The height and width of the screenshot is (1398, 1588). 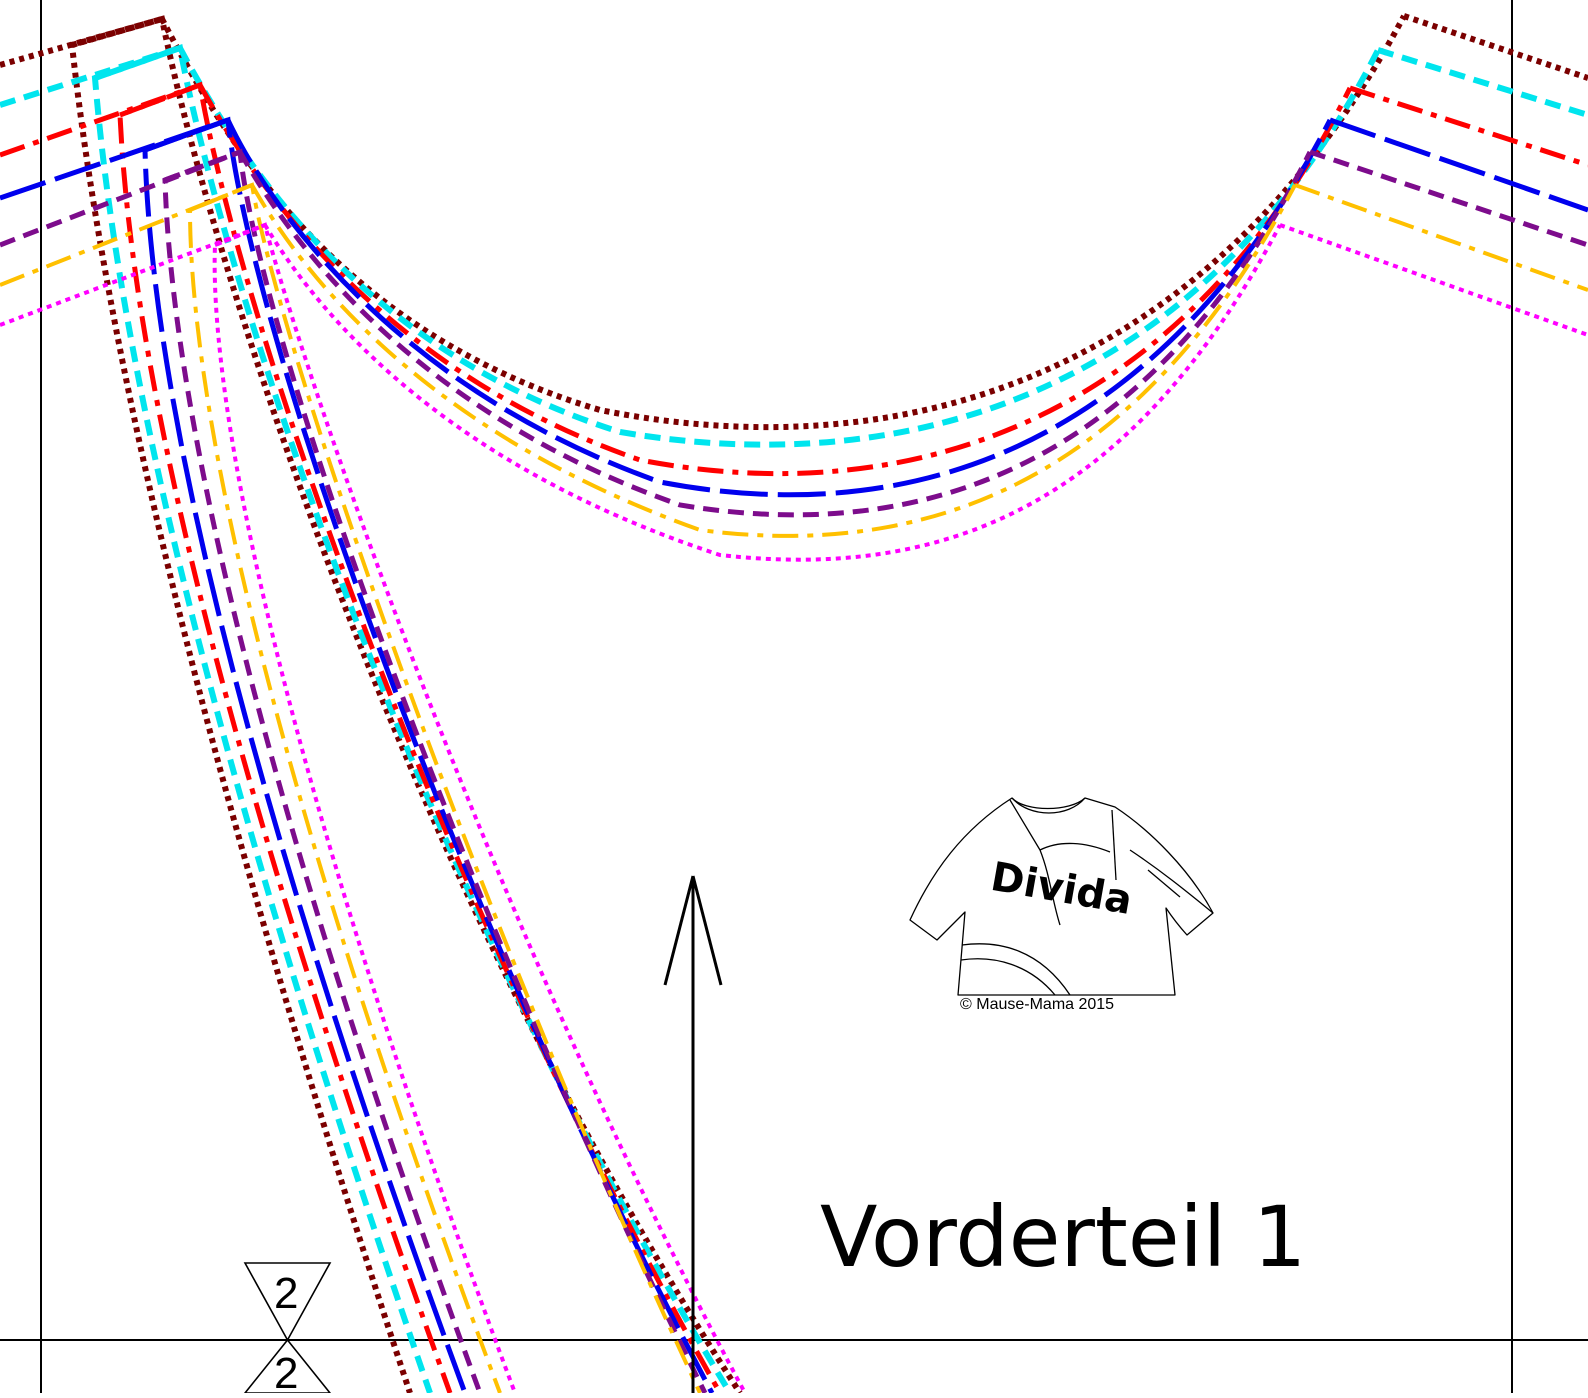 I want to click on notch-triangle-top, so click(x=287, y=1302).